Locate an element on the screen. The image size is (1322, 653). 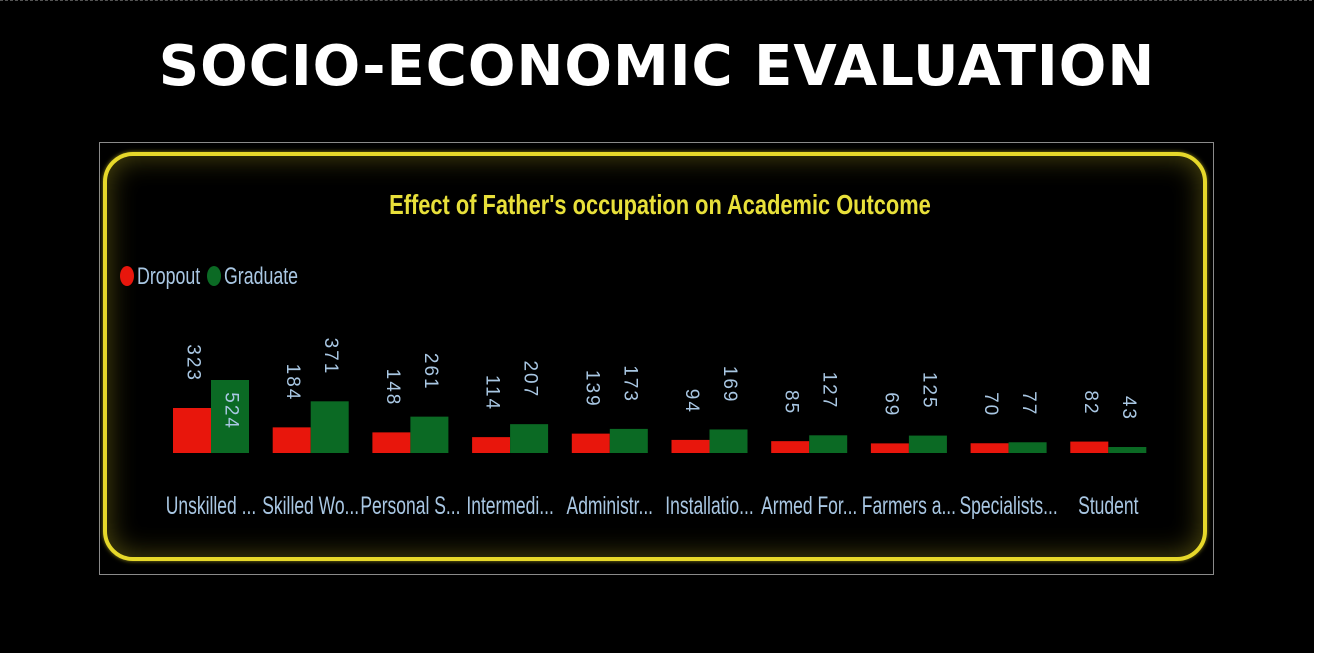
value-label-dropout: 94 is located at coordinates (691, 401).